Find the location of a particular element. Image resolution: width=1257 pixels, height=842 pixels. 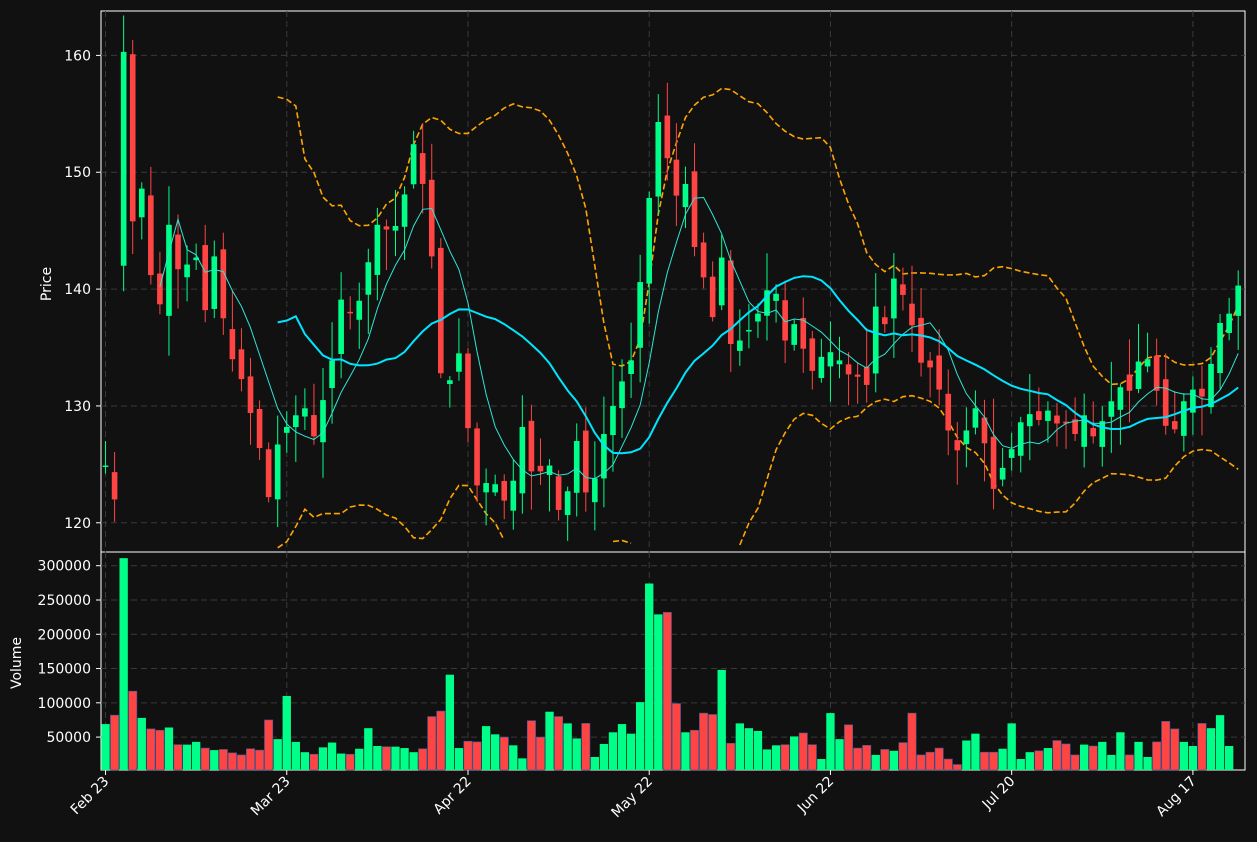

volume-tick-label: 50000 is located at coordinates (68, 738).